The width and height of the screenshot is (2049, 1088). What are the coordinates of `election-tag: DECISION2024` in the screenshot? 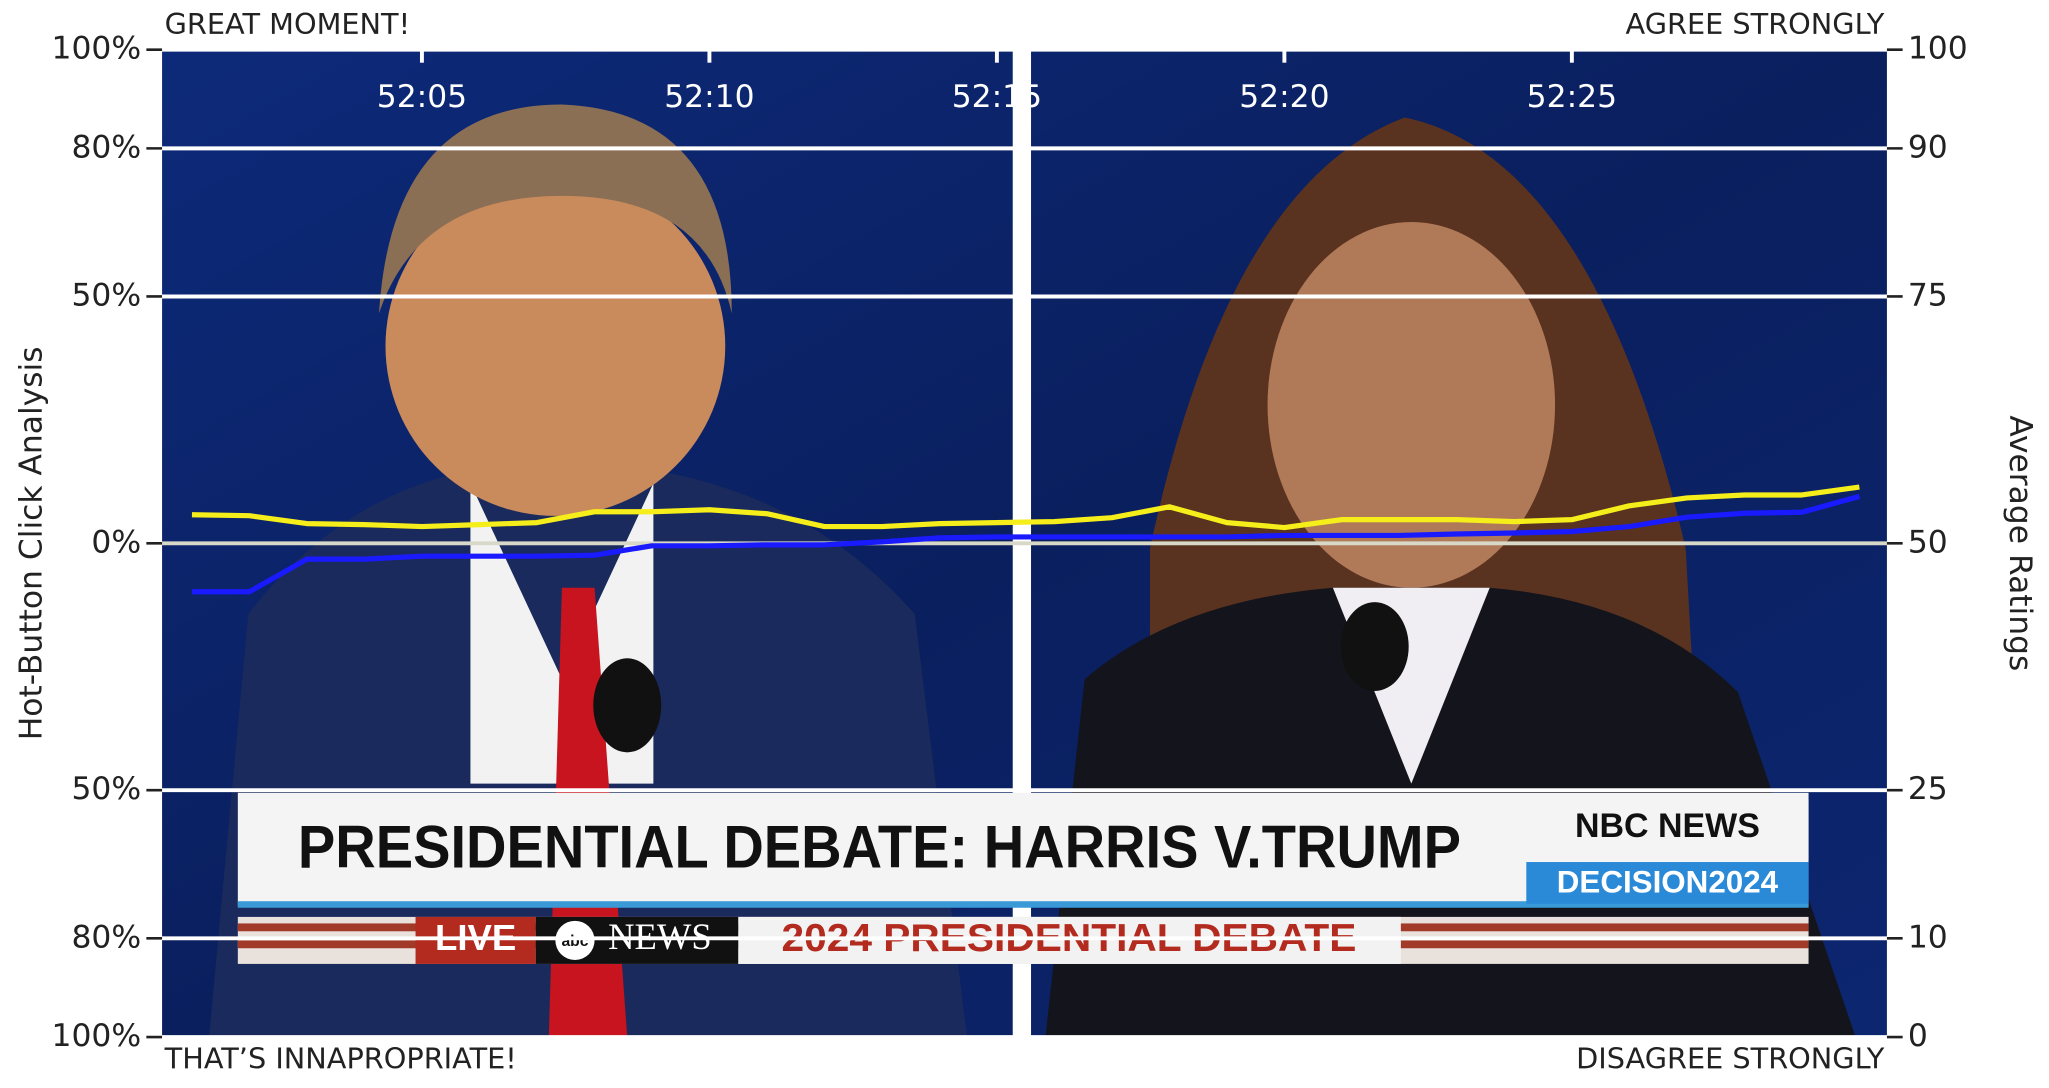 It's located at (1668, 882).